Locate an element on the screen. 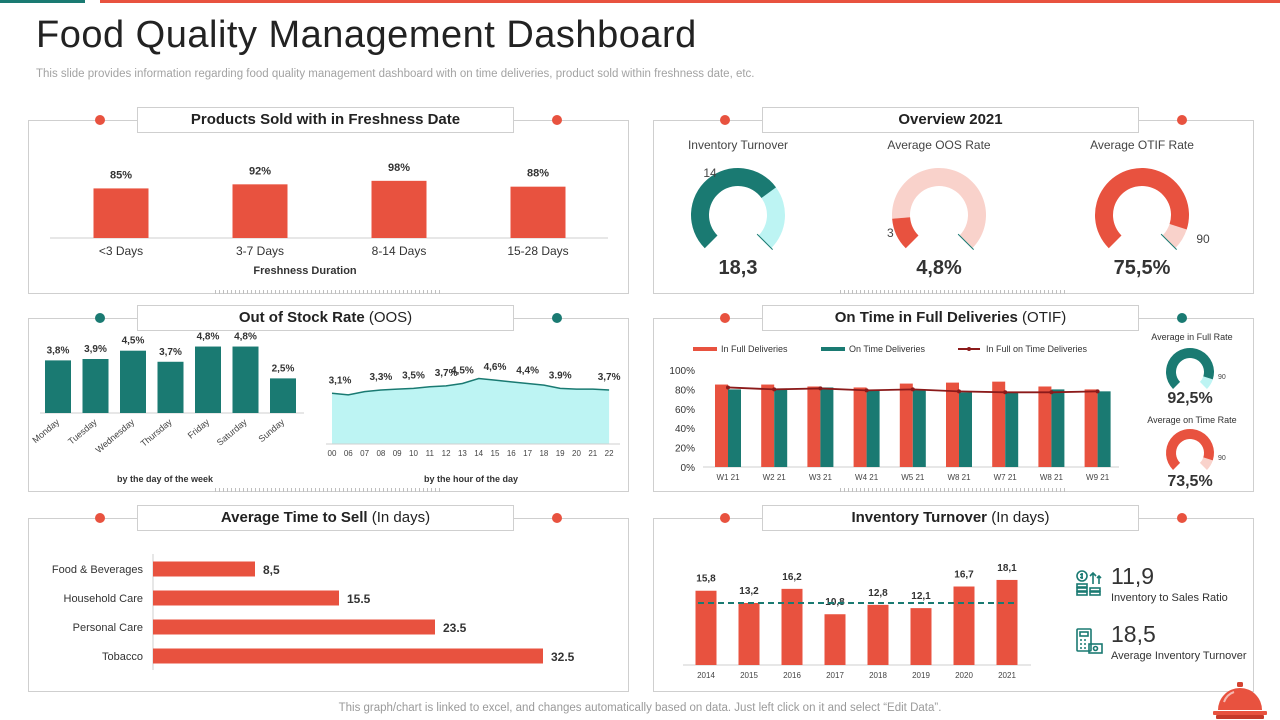 This screenshot has width=1280, height=720. inv-turnover-x-tick-label: 2016 is located at coordinates (792, 675).